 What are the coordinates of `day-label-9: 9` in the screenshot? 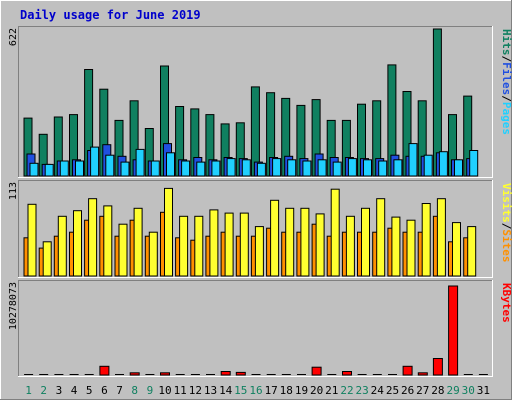 It's located at (150, 390).